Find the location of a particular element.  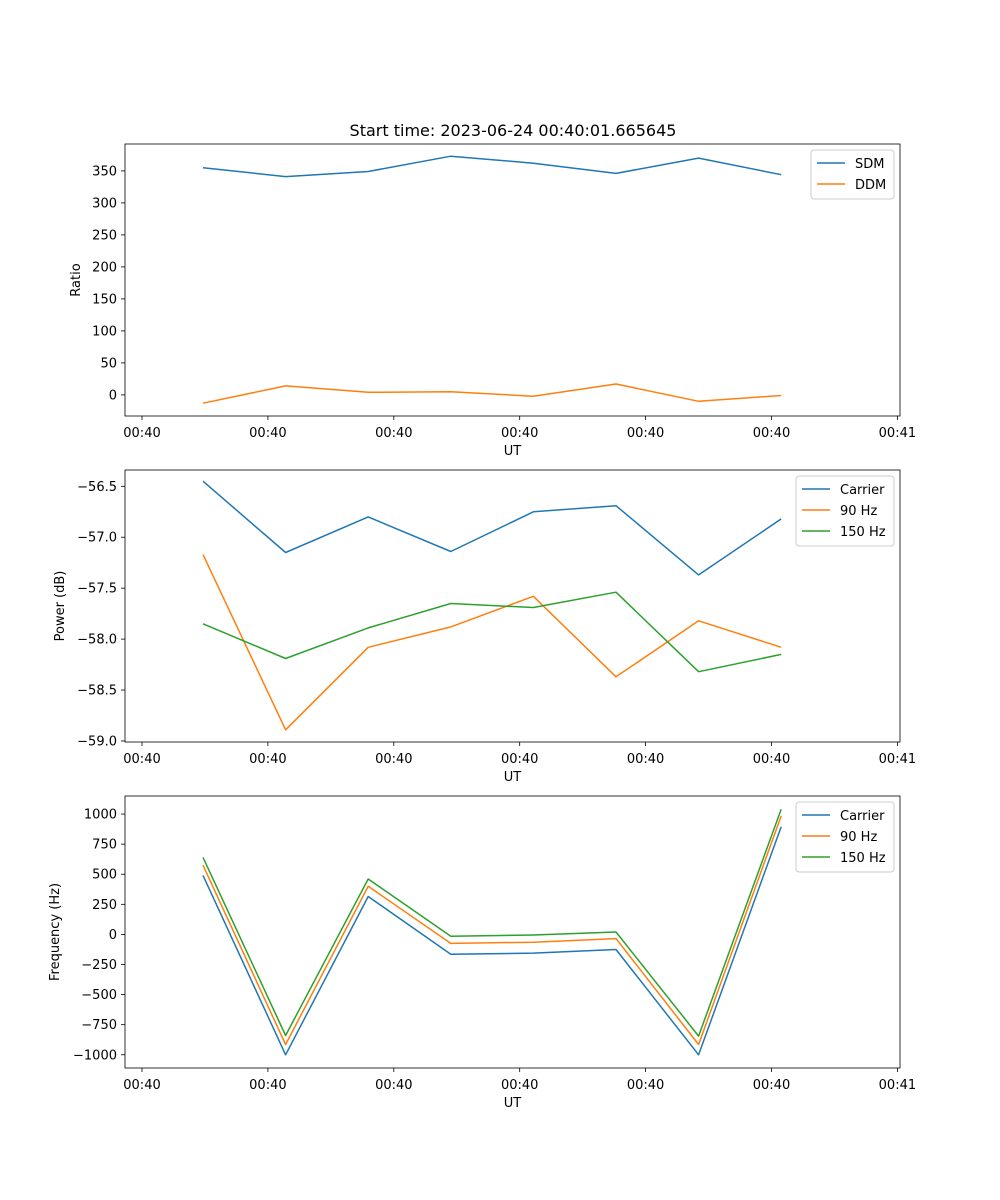

y-tick-label: −500 is located at coordinates (99, 995).